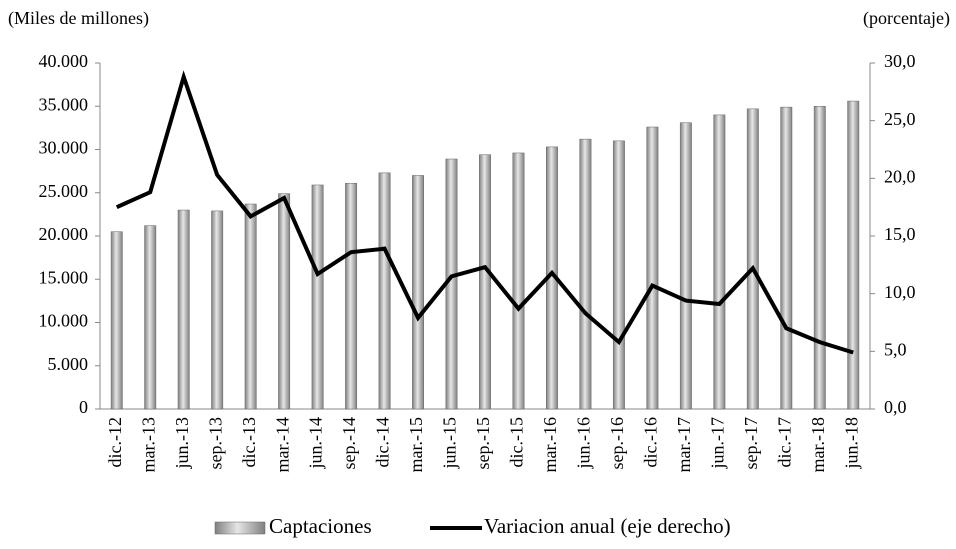 The image size is (956, 549). I want to click on x-tick-label: sep.-13, so click(215, 443).